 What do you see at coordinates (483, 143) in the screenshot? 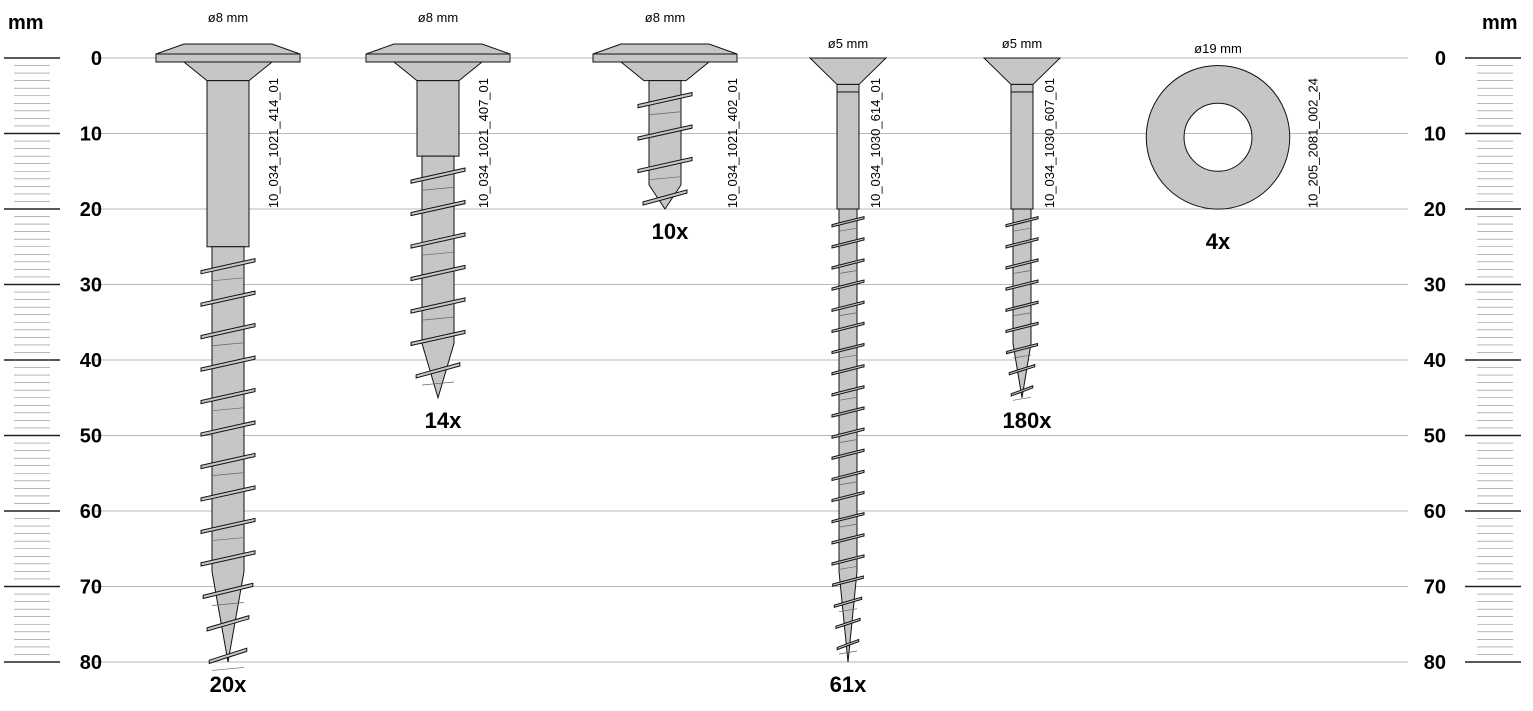
I see `part-code-label: 10_034_1021_407_01` at bounding box center [483, 143].